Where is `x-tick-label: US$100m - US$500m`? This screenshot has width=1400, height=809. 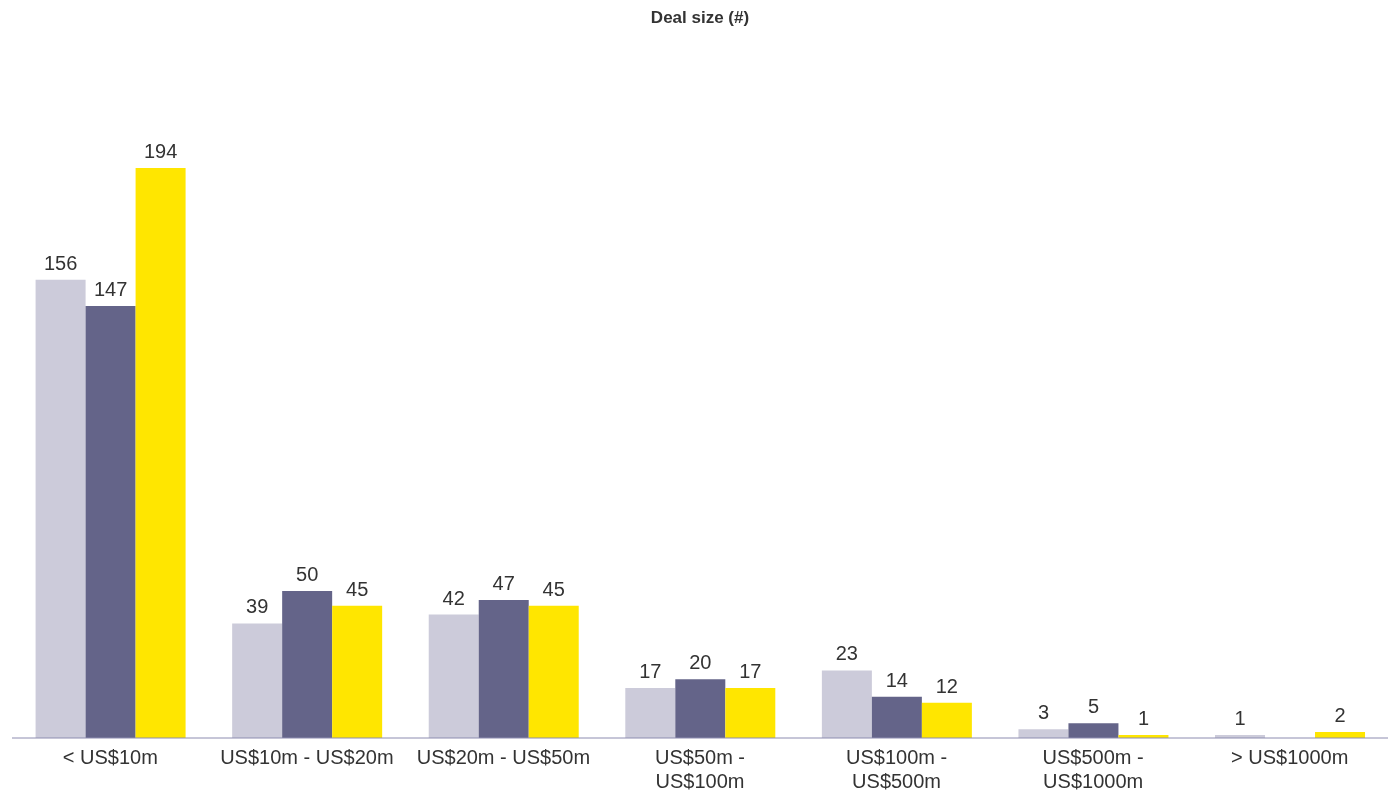 x-tick-label: US$100m - US$500m is located at coordinates (896, 769).